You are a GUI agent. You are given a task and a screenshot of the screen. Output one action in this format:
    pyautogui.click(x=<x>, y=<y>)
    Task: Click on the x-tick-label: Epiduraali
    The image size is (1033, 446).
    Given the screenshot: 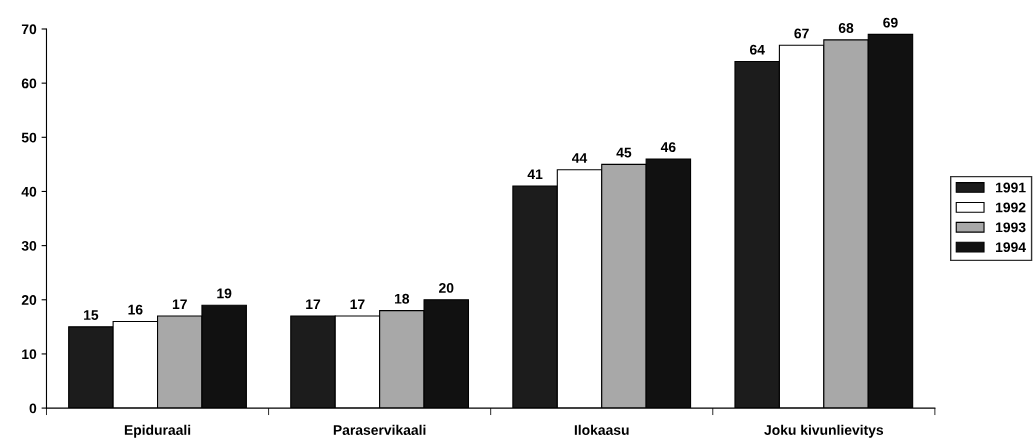 What is the action you would take?
    pyautogui.click(x=157, y=431)
    